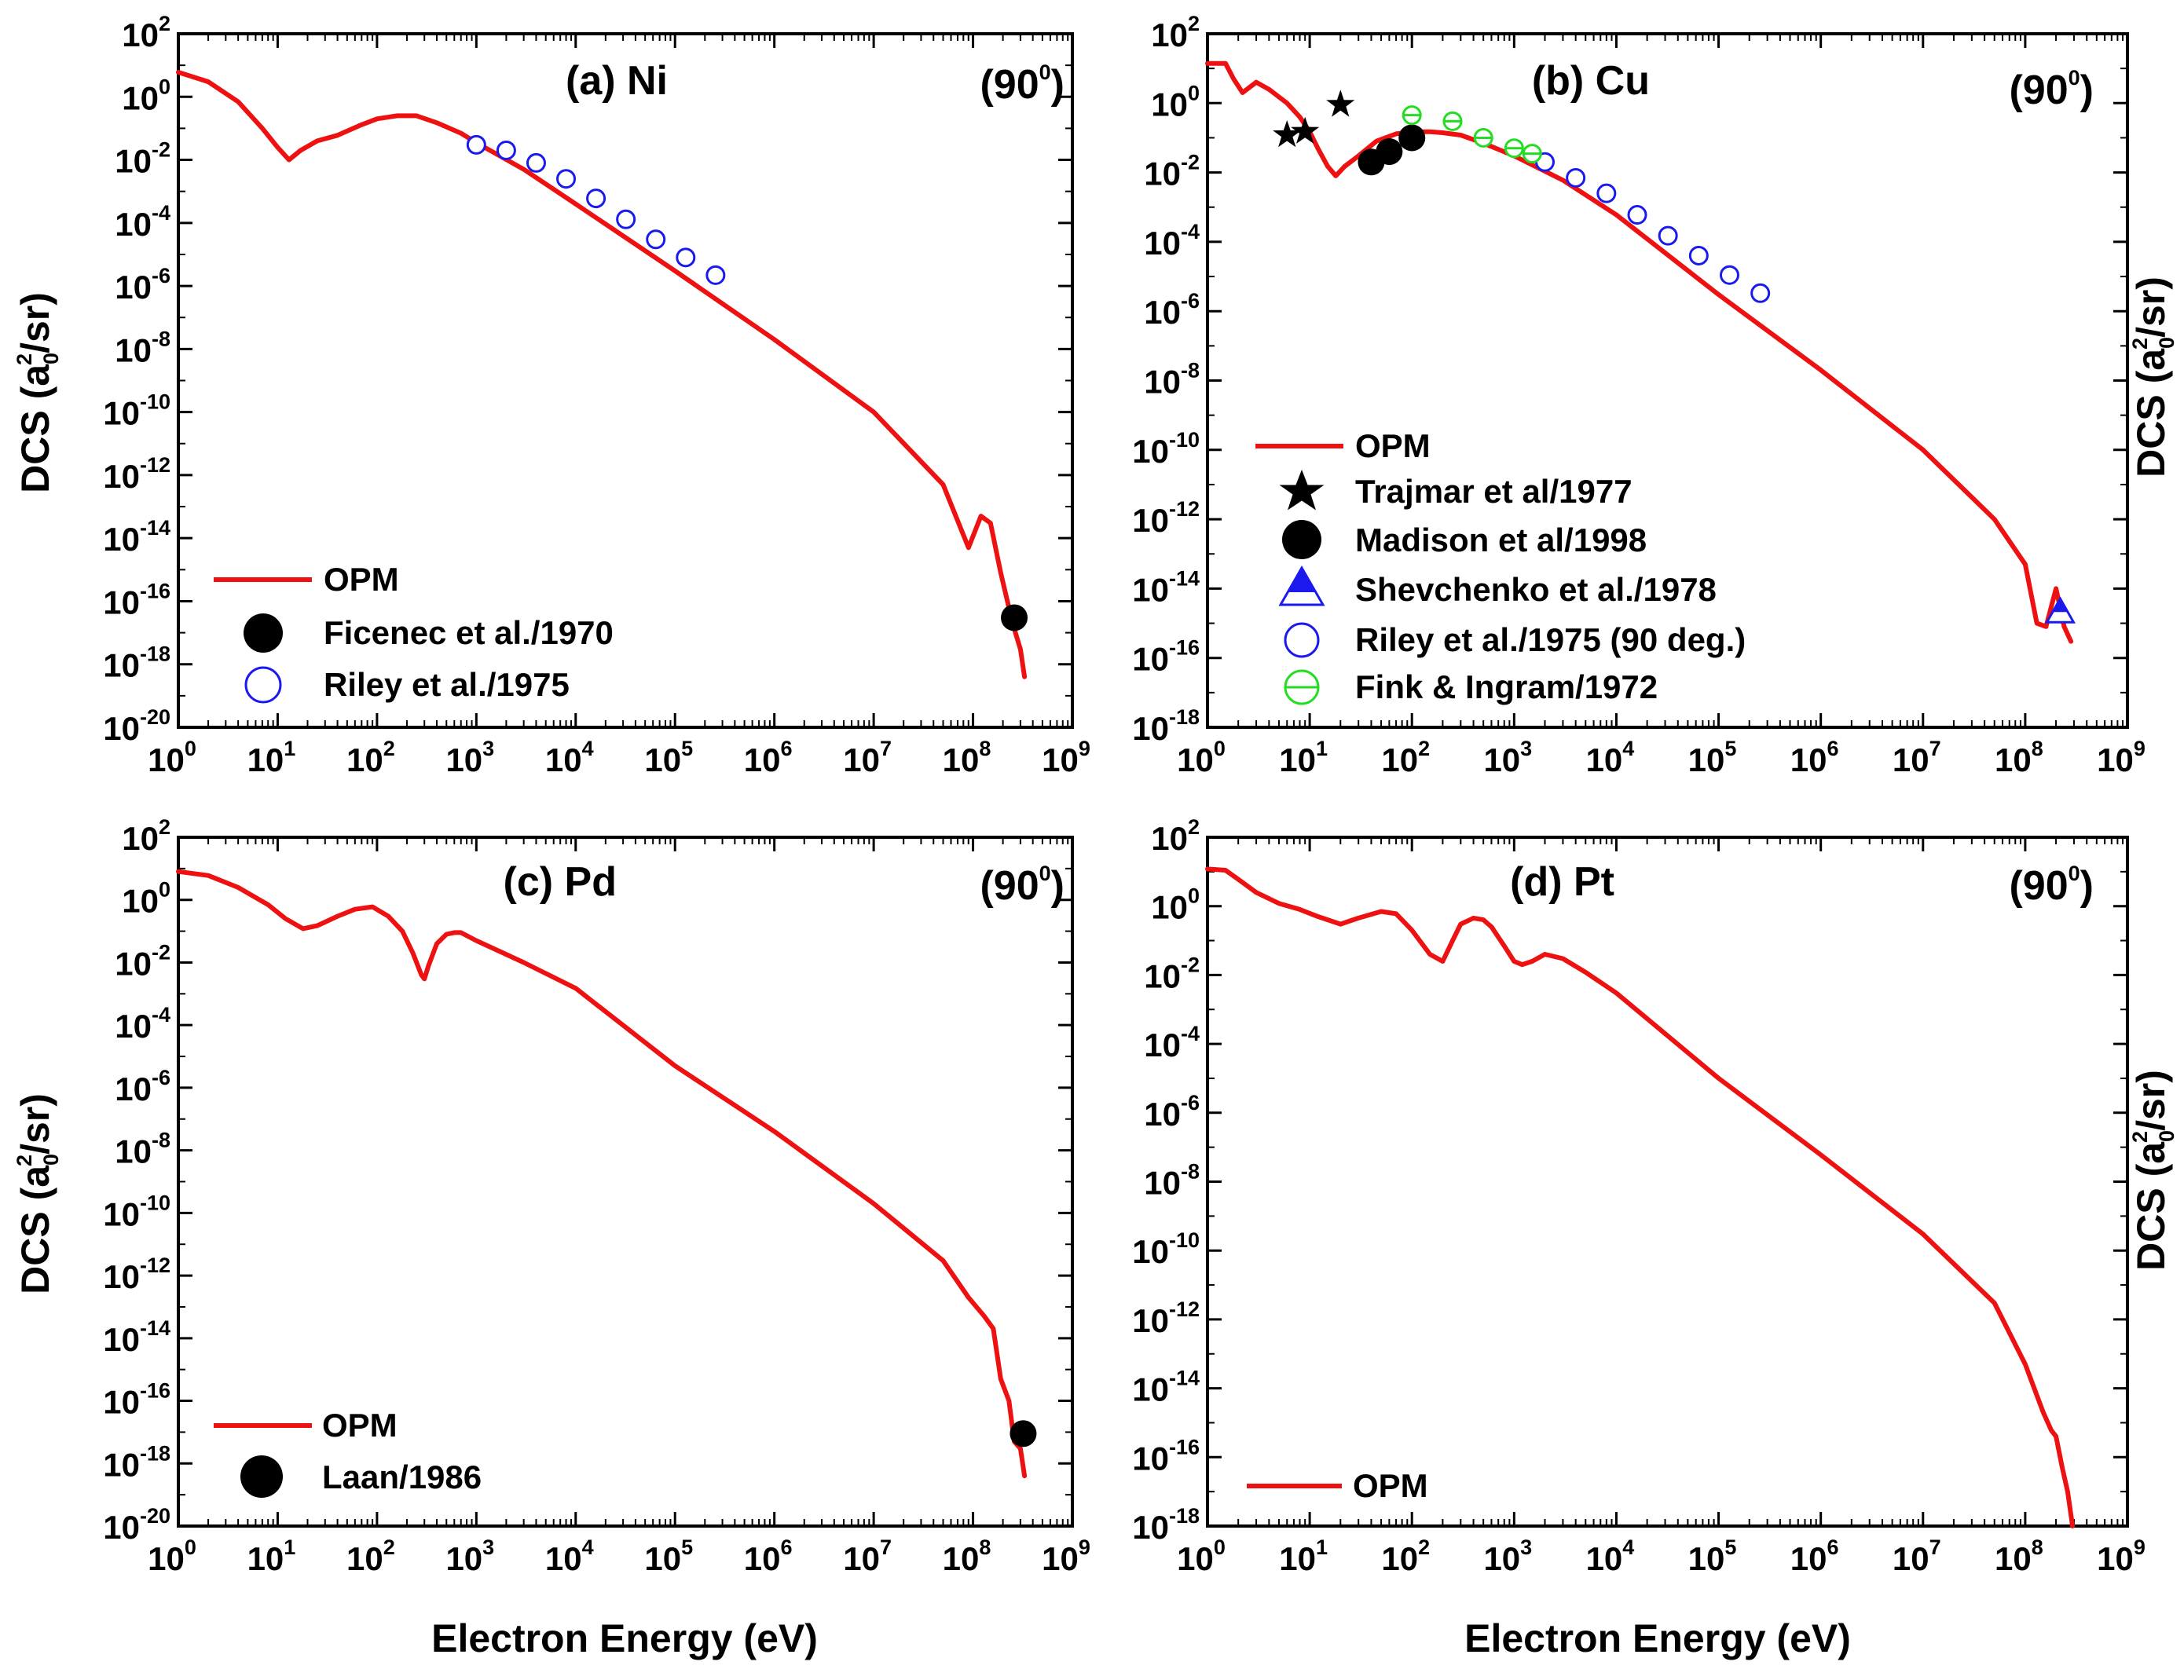 The width and height of the screenshot is (2184, 1680). Describe the element at coordinates (402, 1477) in the screenshot. I see `legend-label-laan: Laan/1986` at that location.